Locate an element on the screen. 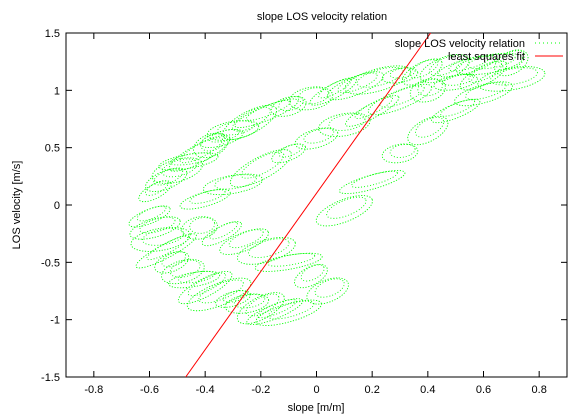 Image resolution: width=573 pixels, height=414 pixels. y-tick-label: 0 is located at coordinates (57, 206).